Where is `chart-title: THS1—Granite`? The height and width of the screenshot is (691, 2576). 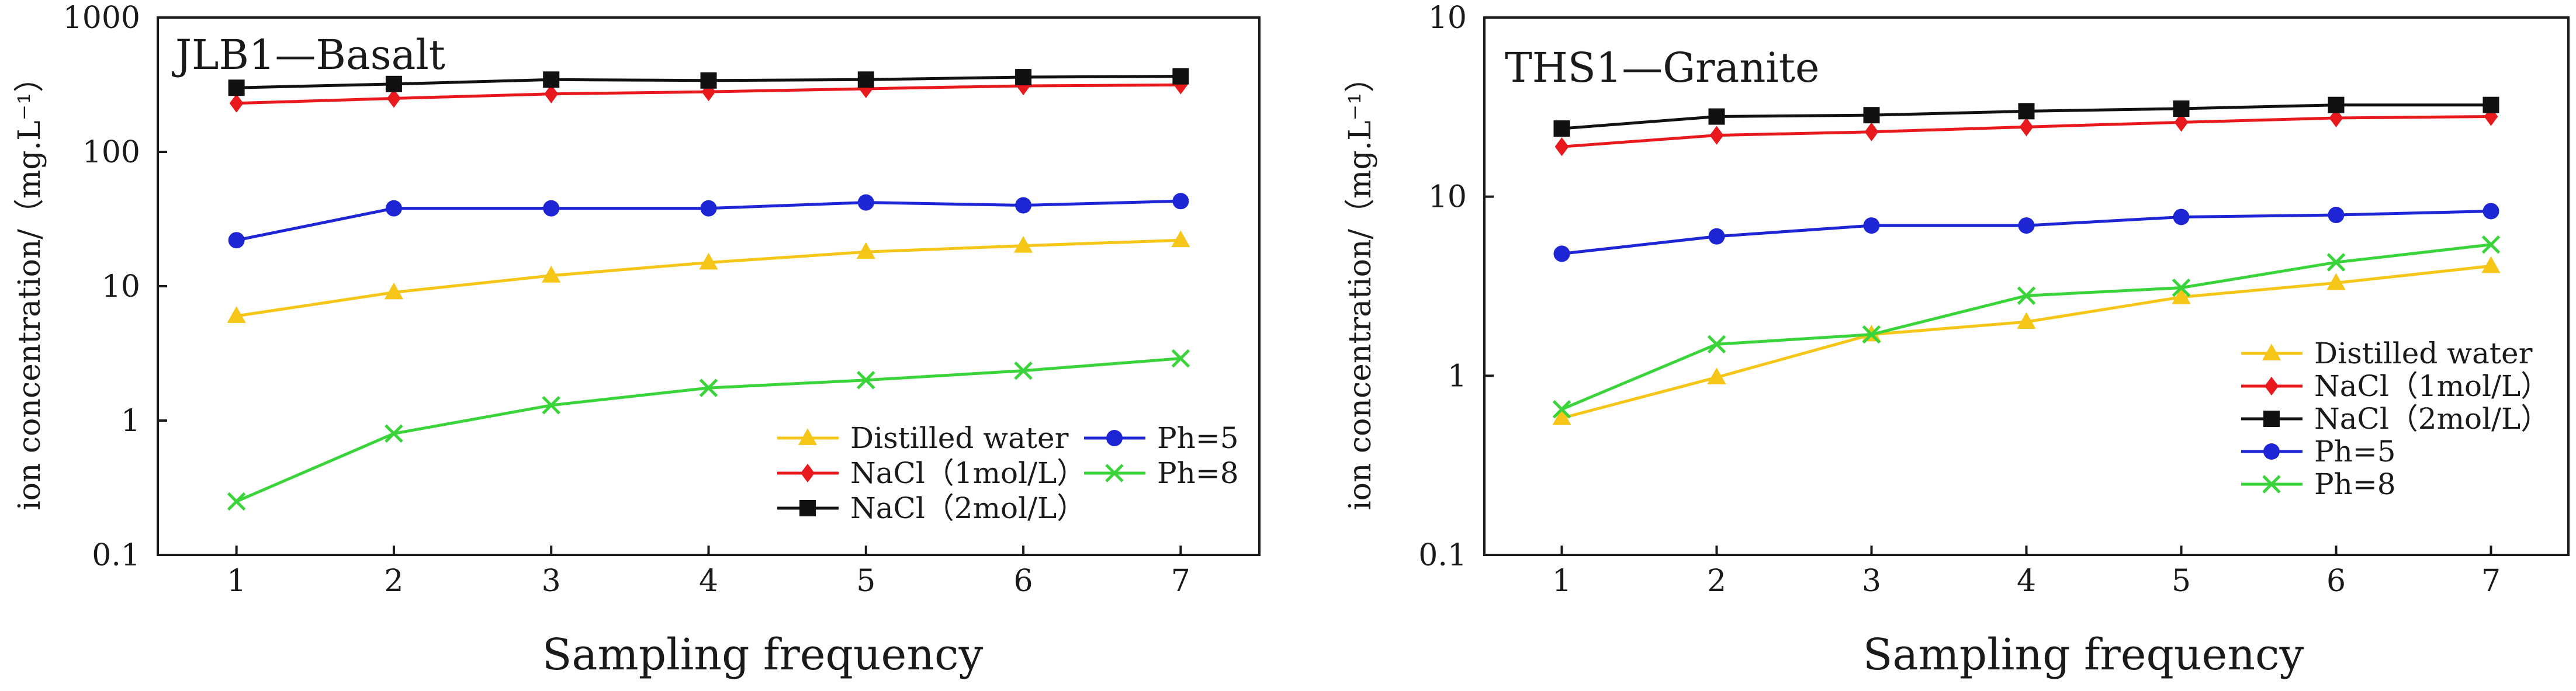
chart-title: THS1—Granite is located at coordinates (1662, 68).